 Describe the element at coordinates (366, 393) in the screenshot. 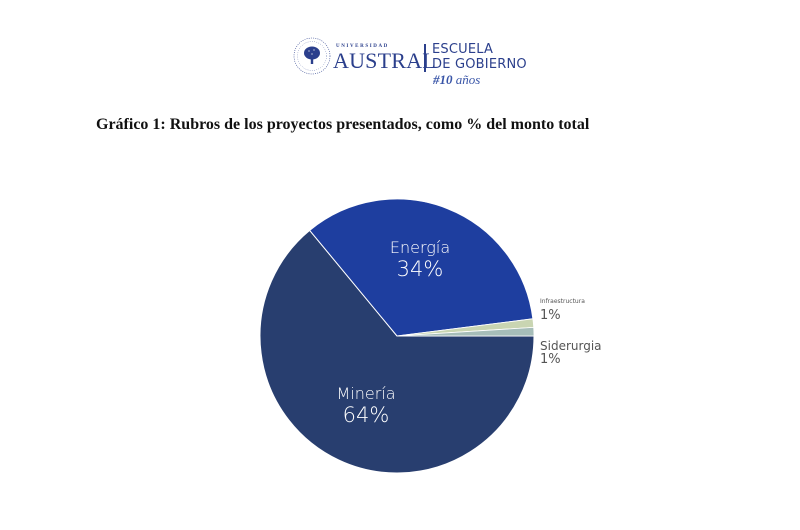

I see `label-mineria-name: Minería` at that location.